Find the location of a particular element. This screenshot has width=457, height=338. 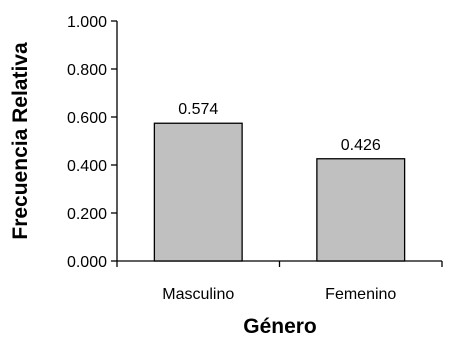

y-tick-label: 1.000 is located at coordinates (87, 22).